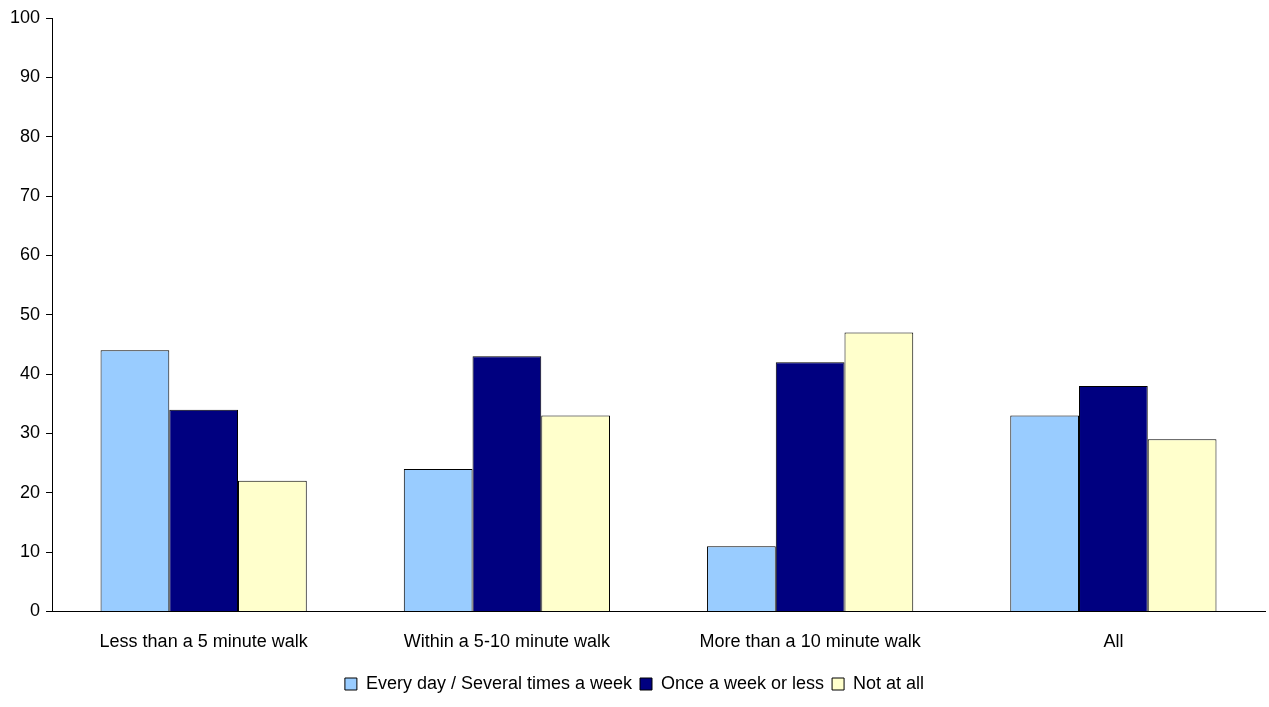 This screenshot has width=1269, height=707. I want to click on y-tick-label: 70, so click(30, 194).